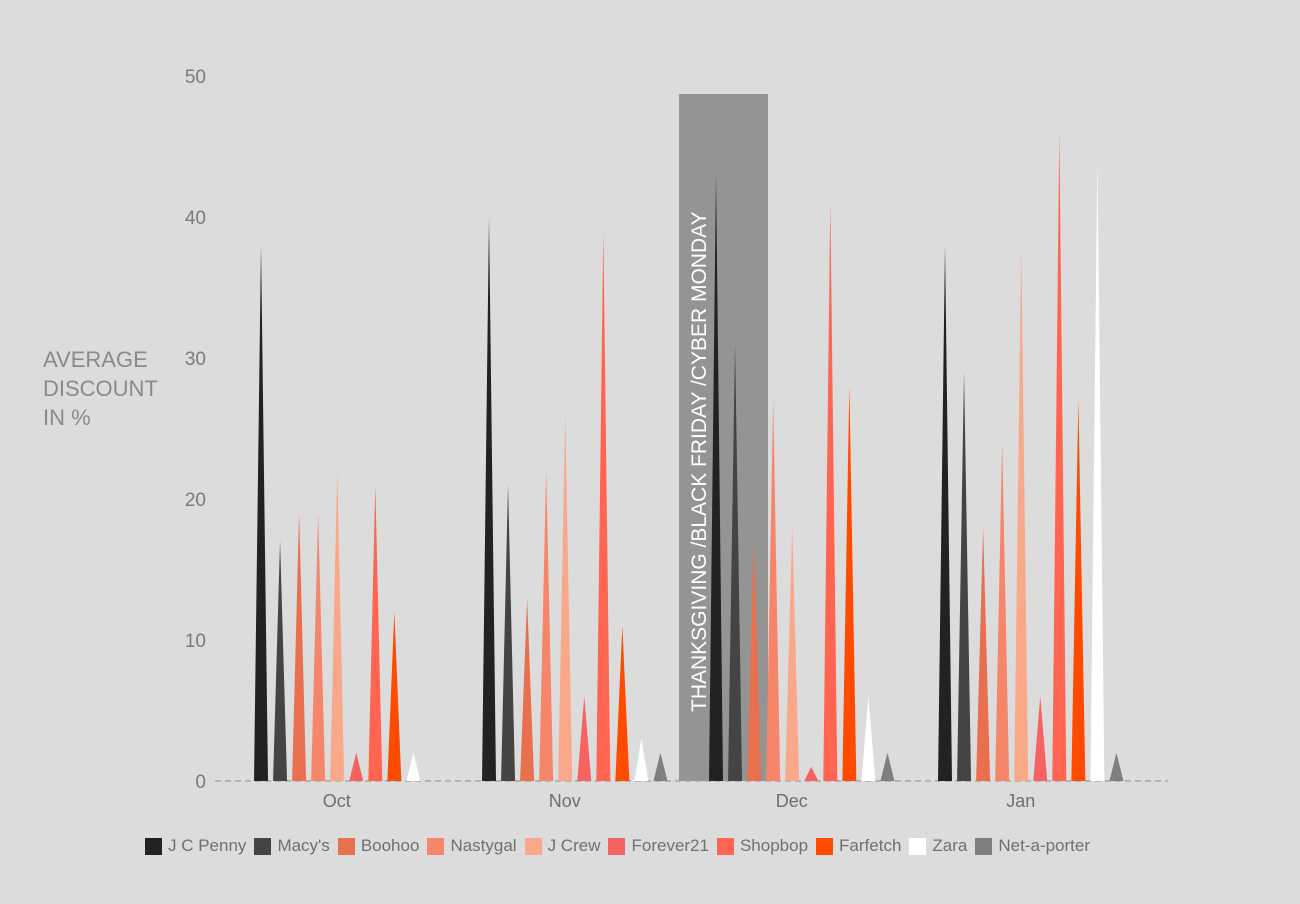 Image resolution: width=1300 pixels, height=904 pixels. Describe the element at coordinates (1040, 738) in the screenshot. I see `bar-forever21-jan` at that location.